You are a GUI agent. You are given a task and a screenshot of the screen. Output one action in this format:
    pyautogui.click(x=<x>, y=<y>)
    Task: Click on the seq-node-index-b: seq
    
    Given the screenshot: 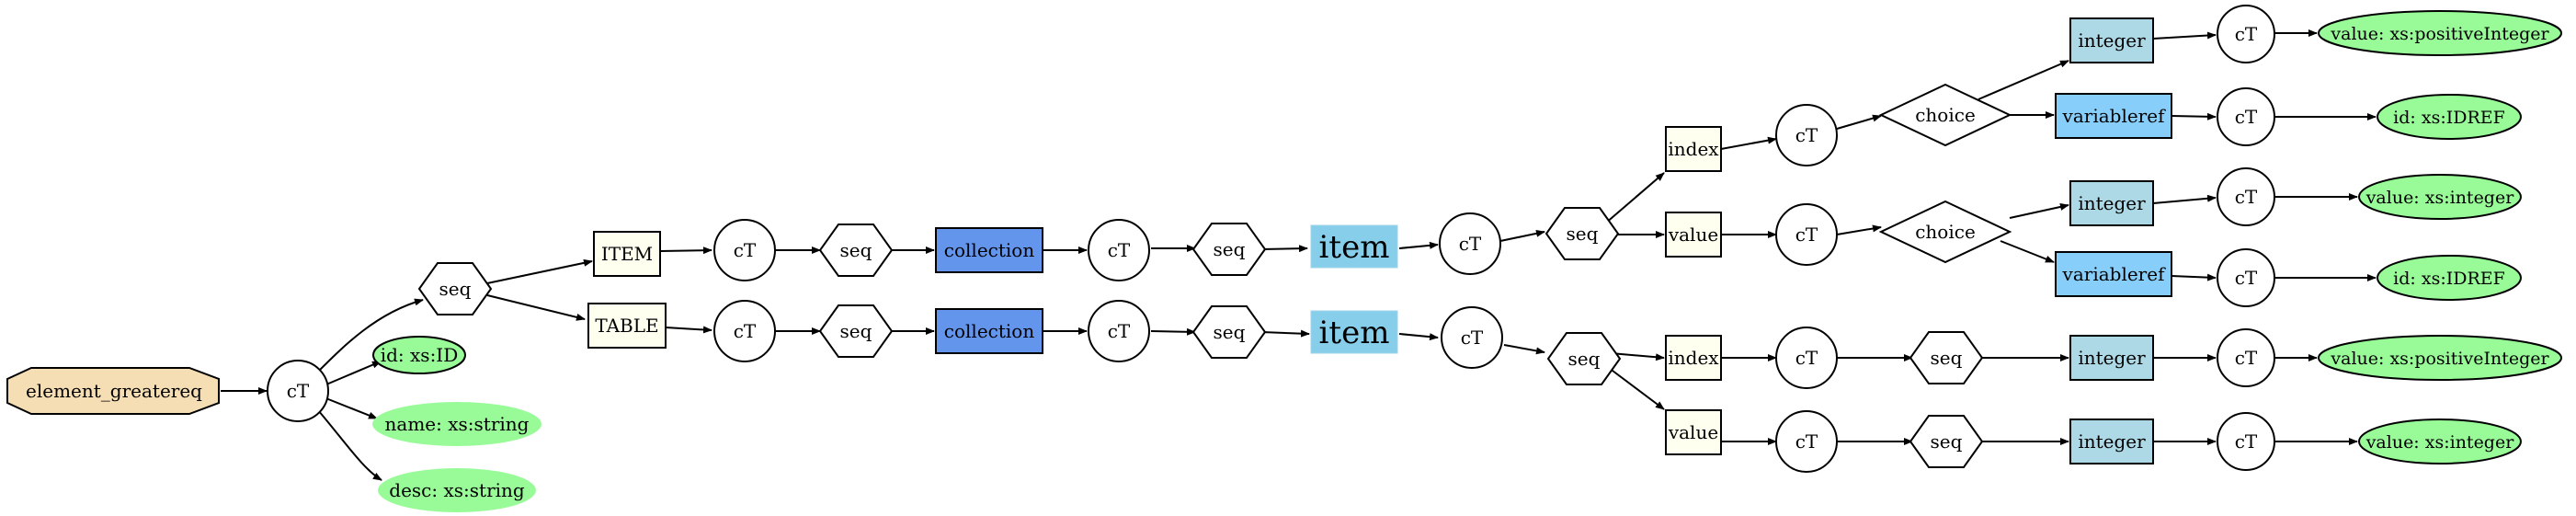 What is the action you would take?
    pyautogui.click(x=1946, y=357)
    